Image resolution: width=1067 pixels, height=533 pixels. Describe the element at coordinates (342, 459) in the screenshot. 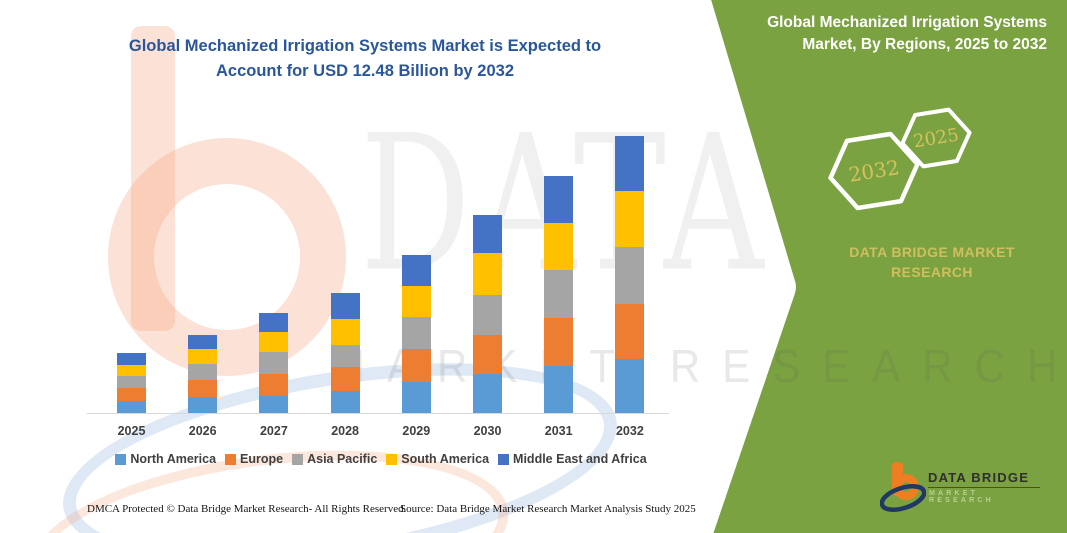

I see `legend-label: Asia Pacific` at that location.